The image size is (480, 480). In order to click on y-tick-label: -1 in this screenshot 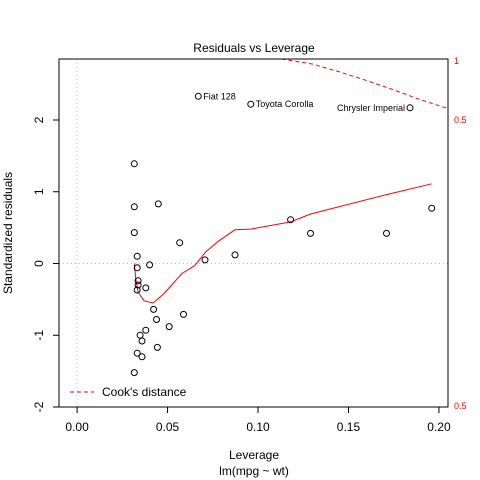, I will do `click(39, 335)`.